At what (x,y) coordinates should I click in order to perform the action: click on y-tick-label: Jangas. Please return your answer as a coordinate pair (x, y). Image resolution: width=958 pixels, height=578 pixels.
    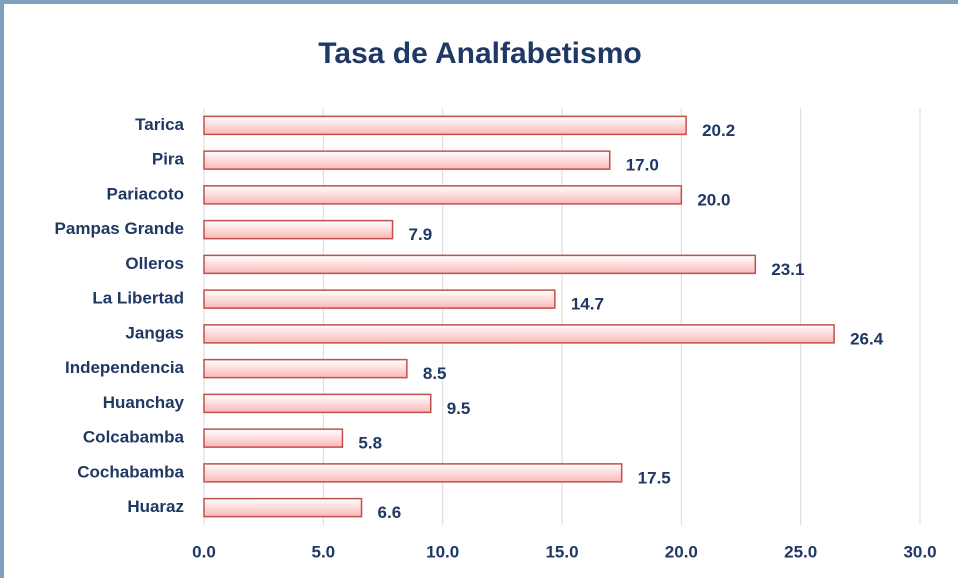
    Looking at the image, I should click on (154, 332).